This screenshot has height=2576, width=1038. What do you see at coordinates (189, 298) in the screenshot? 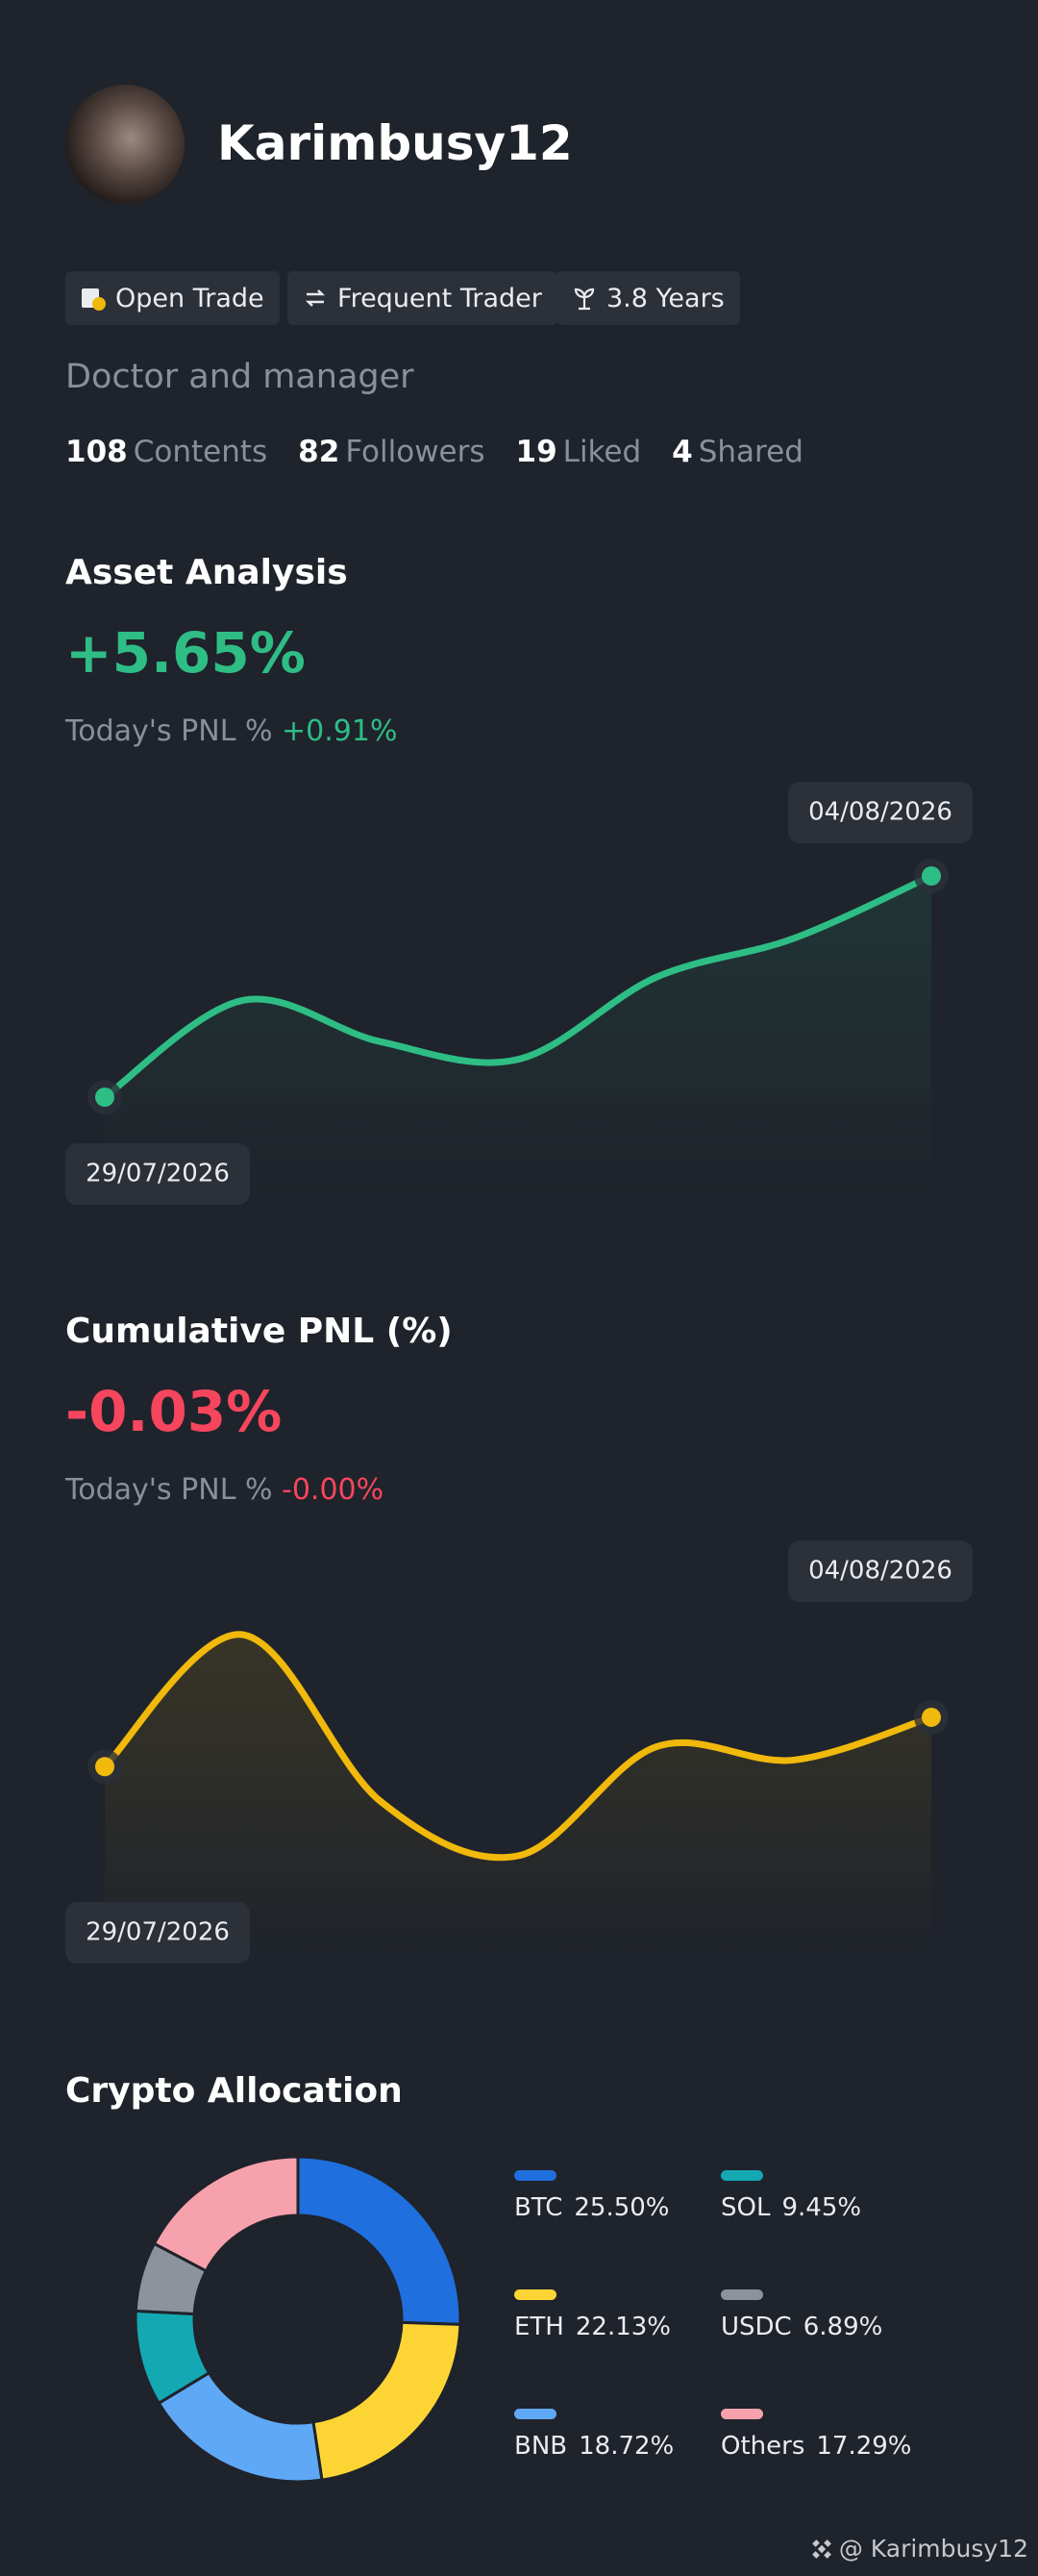
I see `badge-label: Open Trade` at bounding box center [189, 298].